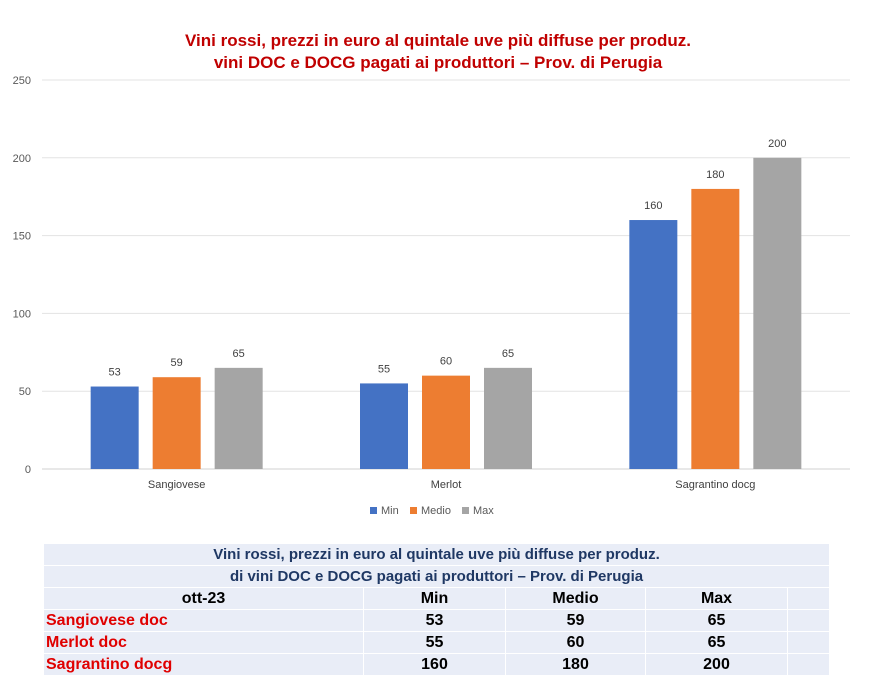 The image size is (876, 700). I want to click on table-cell: 60, so click(575, 642).